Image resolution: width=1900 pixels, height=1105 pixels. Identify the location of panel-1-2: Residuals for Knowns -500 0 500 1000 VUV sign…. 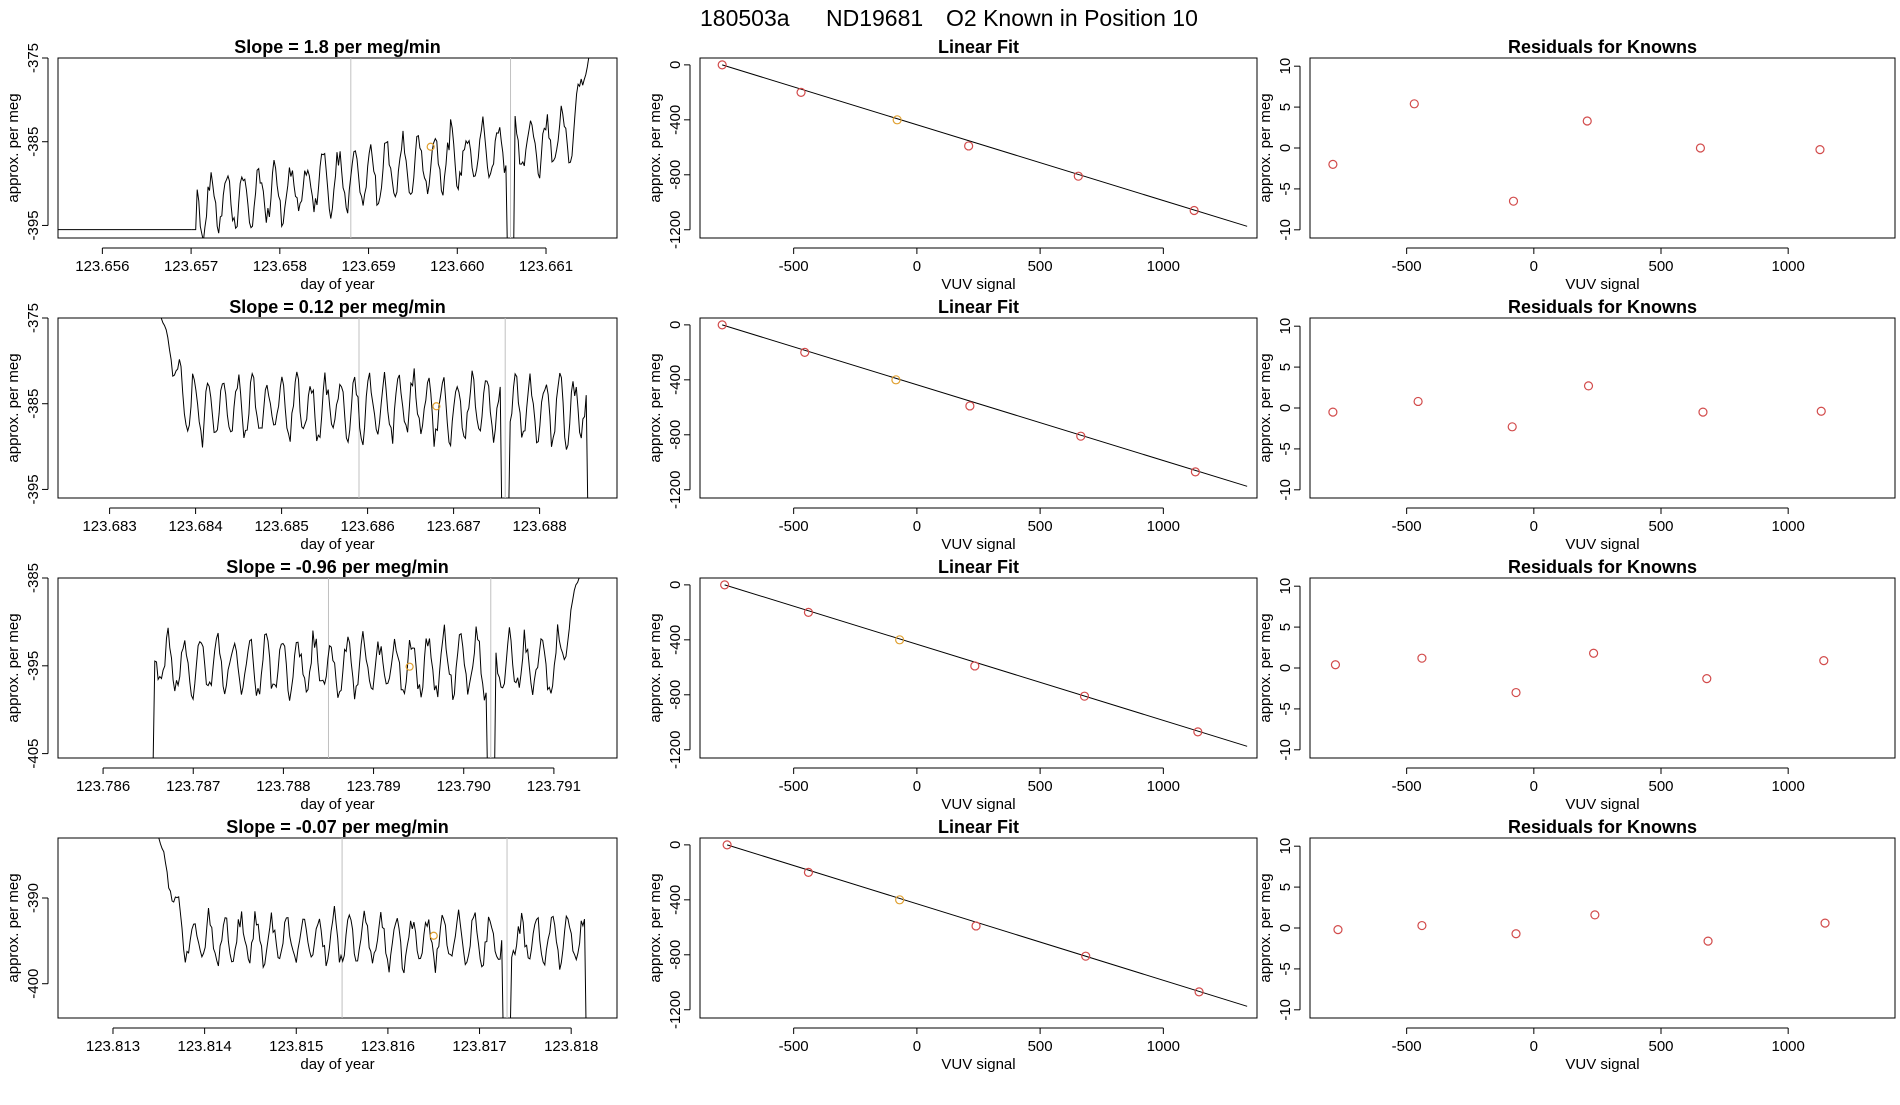
(1576, 425).